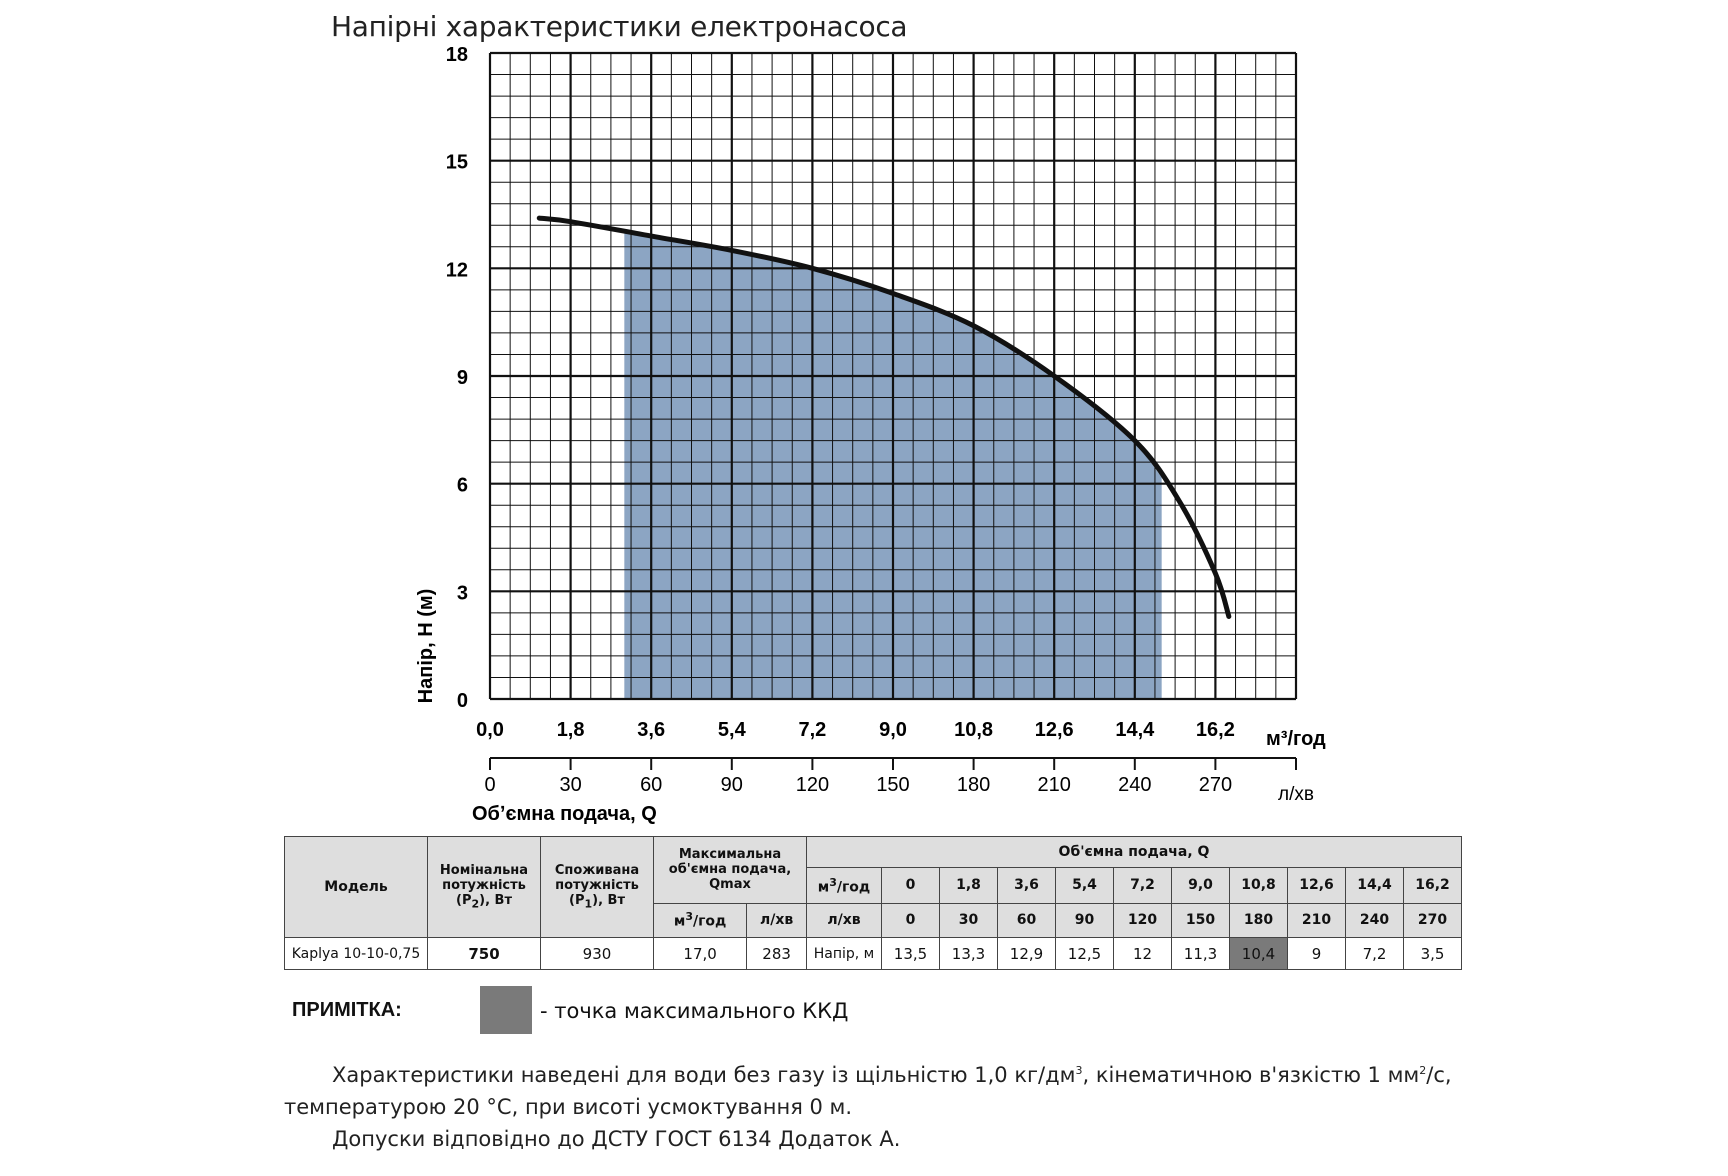  Describe the element at coordinates (1258, 953) in the screenshot. I see `head-cell-max-efficiency: 10,4` at that location.